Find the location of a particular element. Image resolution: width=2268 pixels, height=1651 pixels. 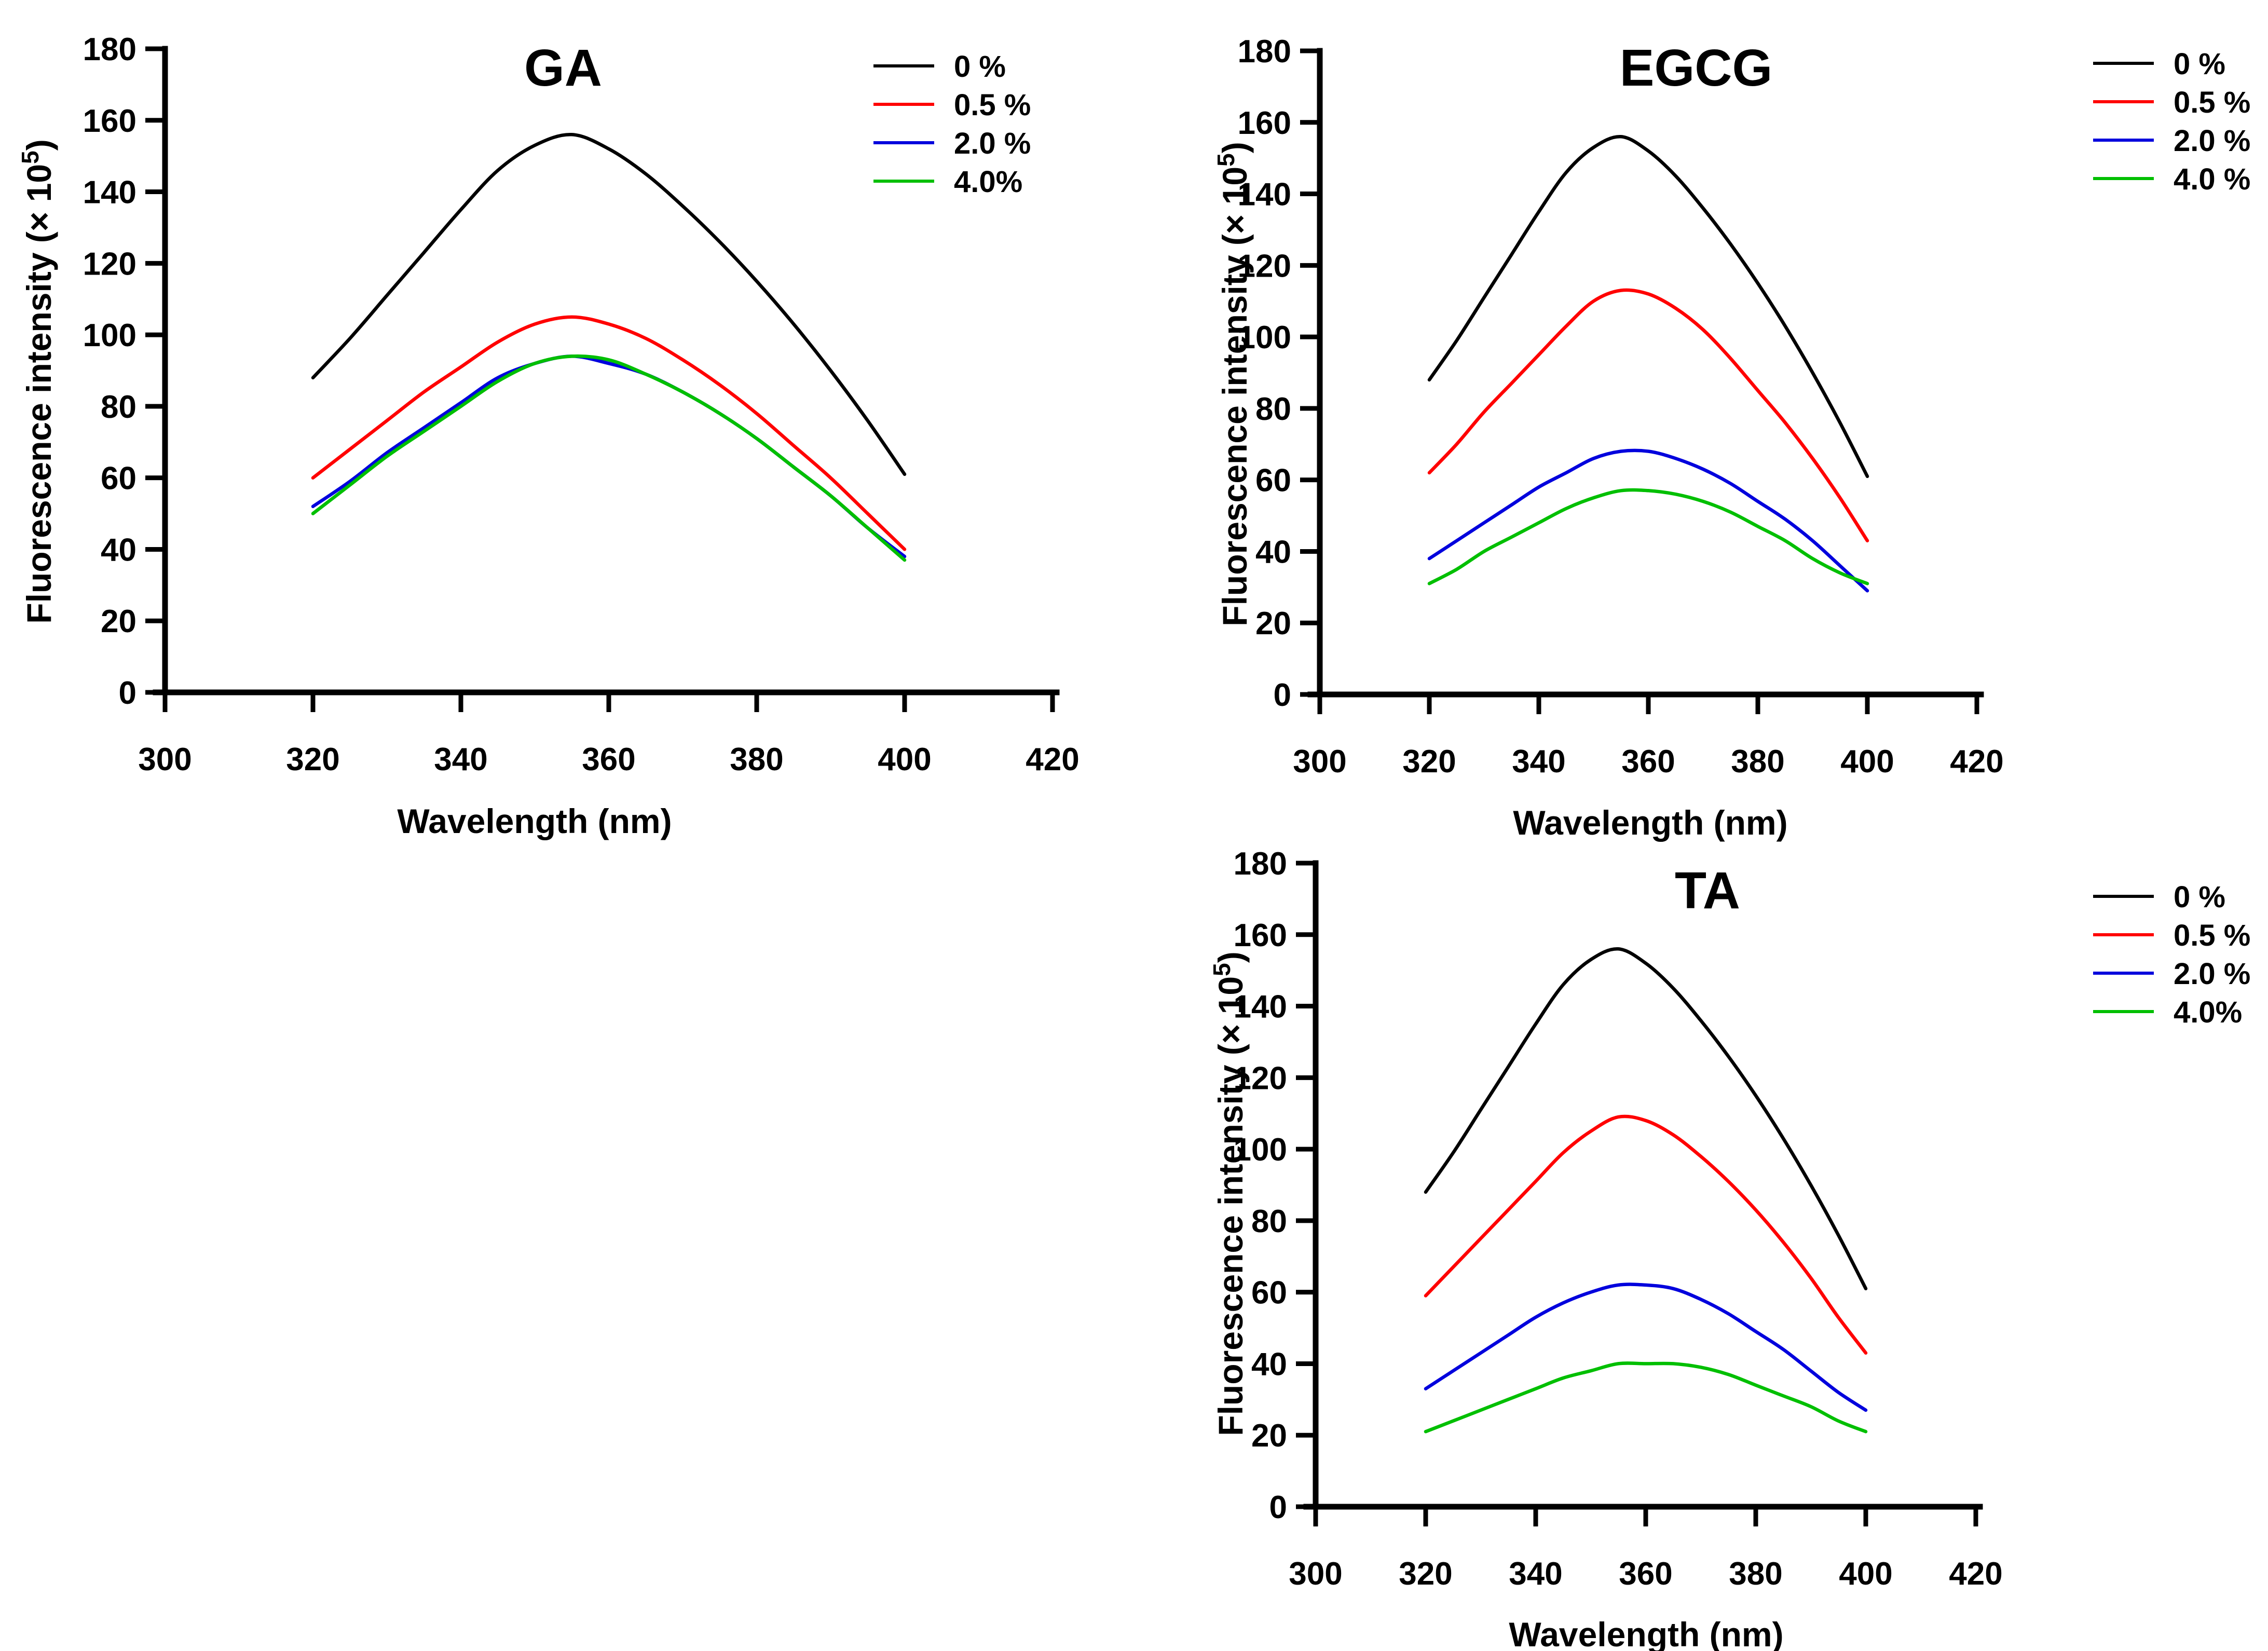

legend: 0 % 0.5 % 2.0 % 4.0 % is located at coordinates (2171, 122).